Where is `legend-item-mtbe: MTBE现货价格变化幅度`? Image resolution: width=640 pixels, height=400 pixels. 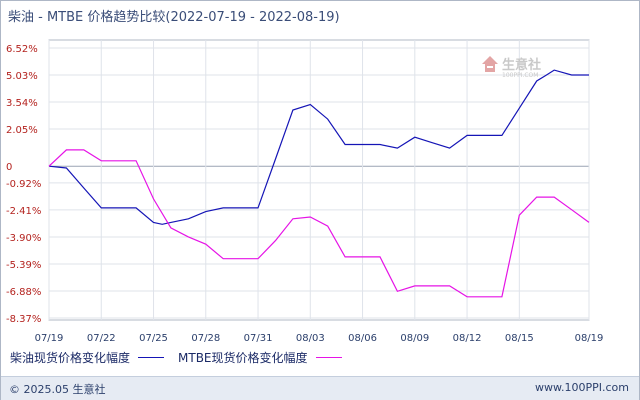
legend-item-mtbe: MTBE现货价格变化幅度 is located at coordinates (260, 357).